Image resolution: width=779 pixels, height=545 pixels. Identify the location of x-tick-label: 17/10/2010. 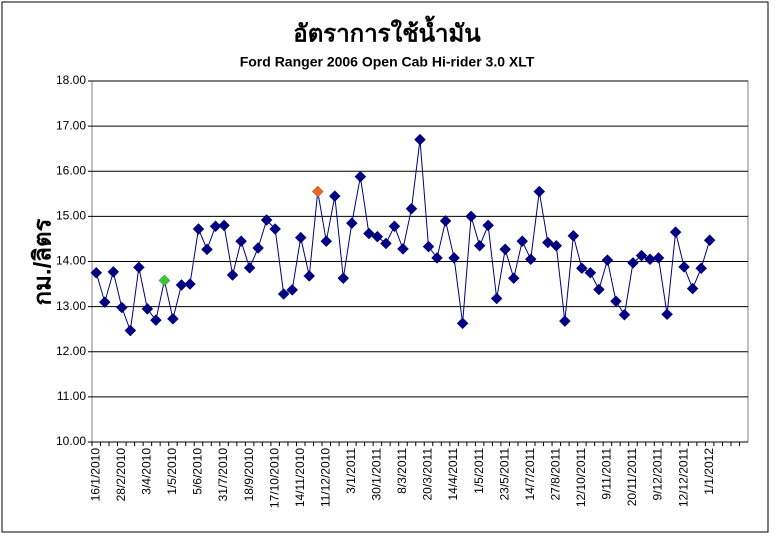
(274, 478).